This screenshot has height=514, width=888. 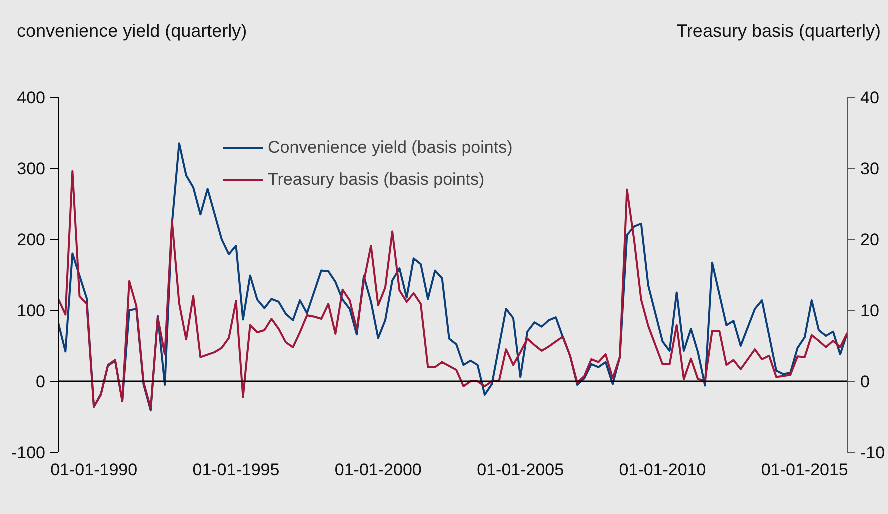 What do you see at coordinates (41, 382) in the screenshot?
I see `y-tick-label: 0` at bounding box center [41, 382].